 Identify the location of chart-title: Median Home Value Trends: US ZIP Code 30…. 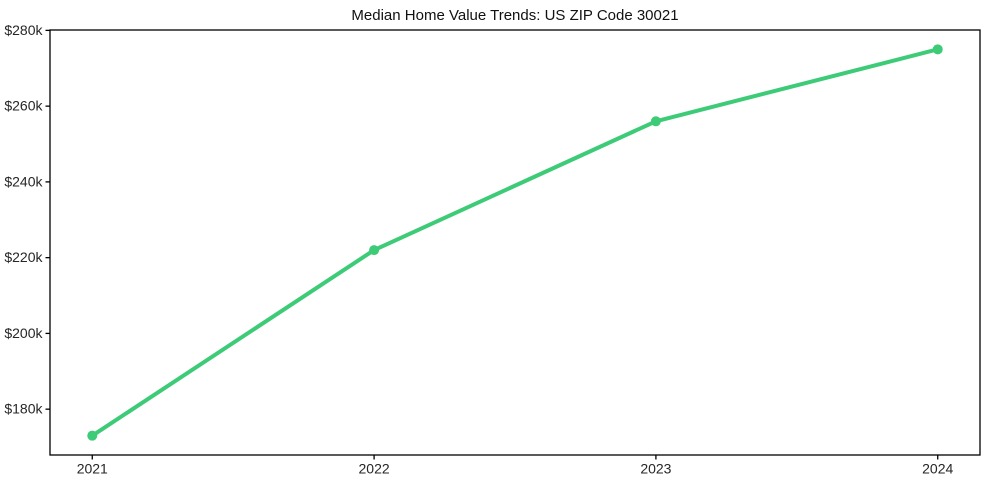
(515, 15).